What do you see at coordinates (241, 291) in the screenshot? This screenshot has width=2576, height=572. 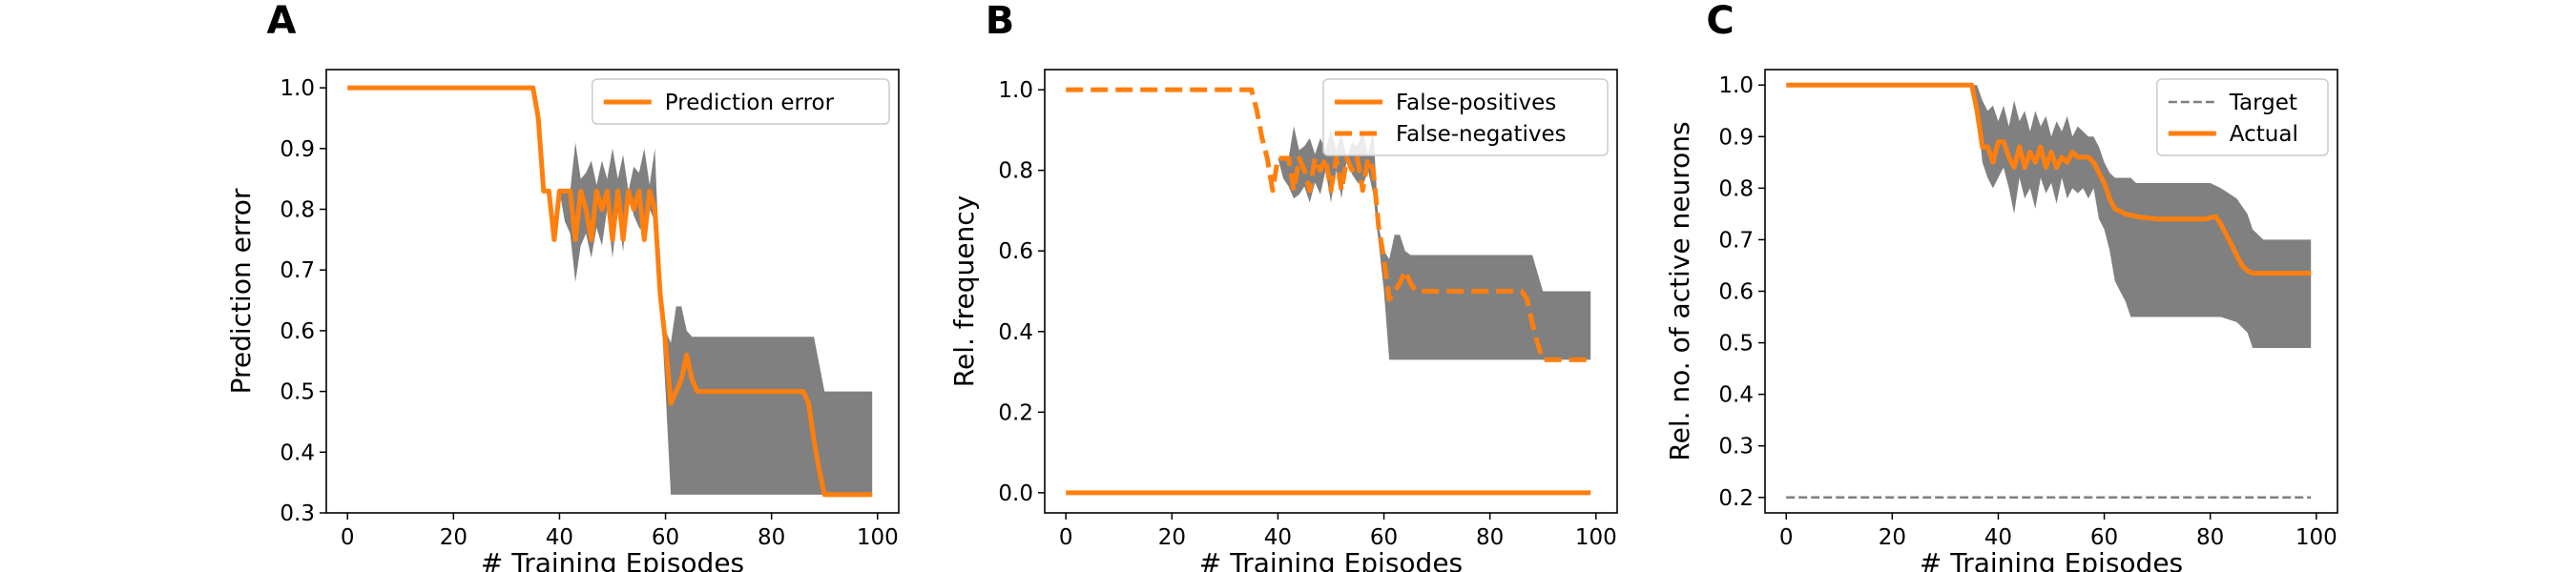 I see `y-axis-label: Prediction error` at bounding box center [241, 291].